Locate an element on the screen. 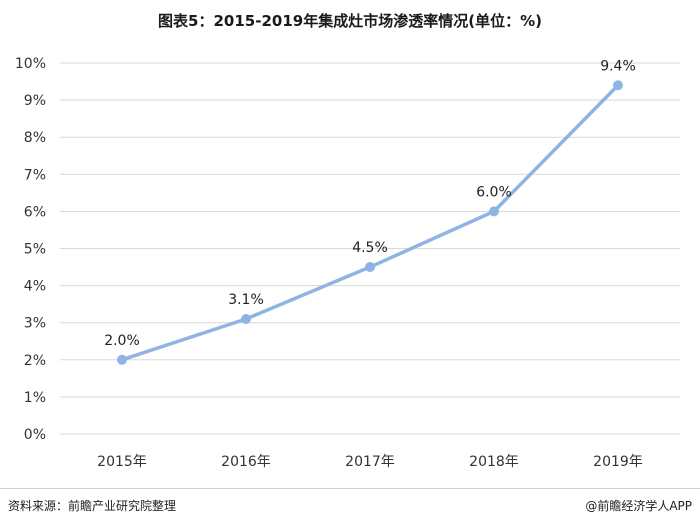 This screenshot has height=521, width=700. data-label: 2.0% is located at coordinates (122, 341).